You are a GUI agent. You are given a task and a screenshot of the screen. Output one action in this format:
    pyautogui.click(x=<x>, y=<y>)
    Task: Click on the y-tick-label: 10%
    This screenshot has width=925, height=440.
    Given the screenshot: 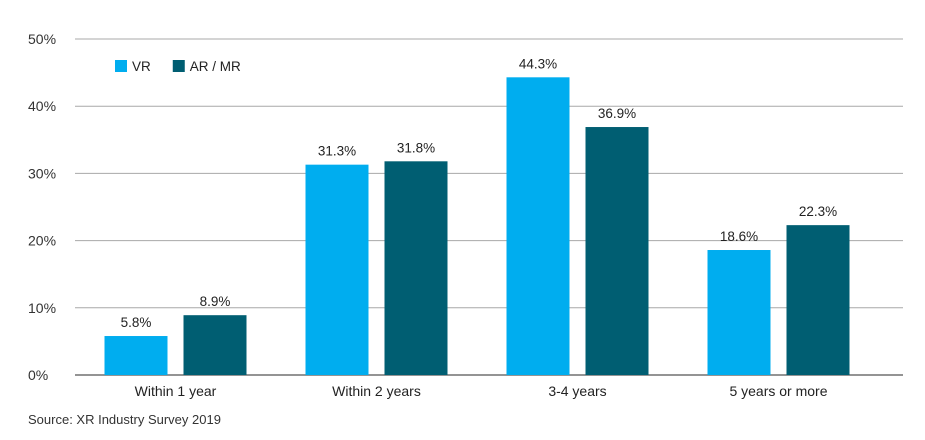 What is the action you would take?
    pyautogui.click(x=42, y=308)
    